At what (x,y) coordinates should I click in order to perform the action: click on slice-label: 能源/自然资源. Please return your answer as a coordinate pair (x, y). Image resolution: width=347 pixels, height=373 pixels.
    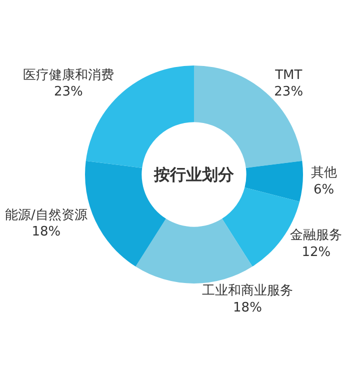
    Looking at the image, I should click on (46, 215).